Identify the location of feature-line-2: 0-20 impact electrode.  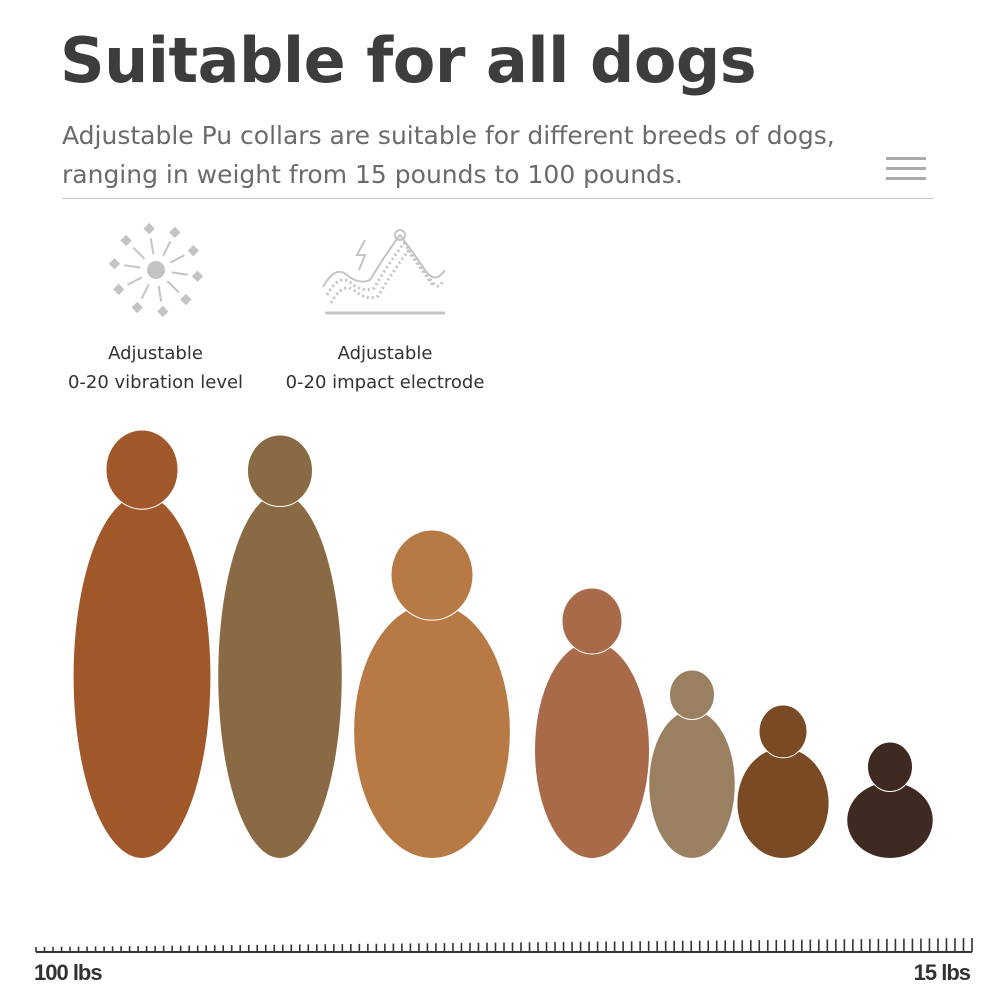
(385, 382).